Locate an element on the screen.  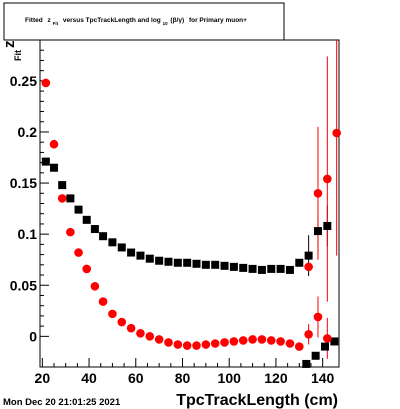
y-tick-label: 0.2 is located at coordinates (28, 132).